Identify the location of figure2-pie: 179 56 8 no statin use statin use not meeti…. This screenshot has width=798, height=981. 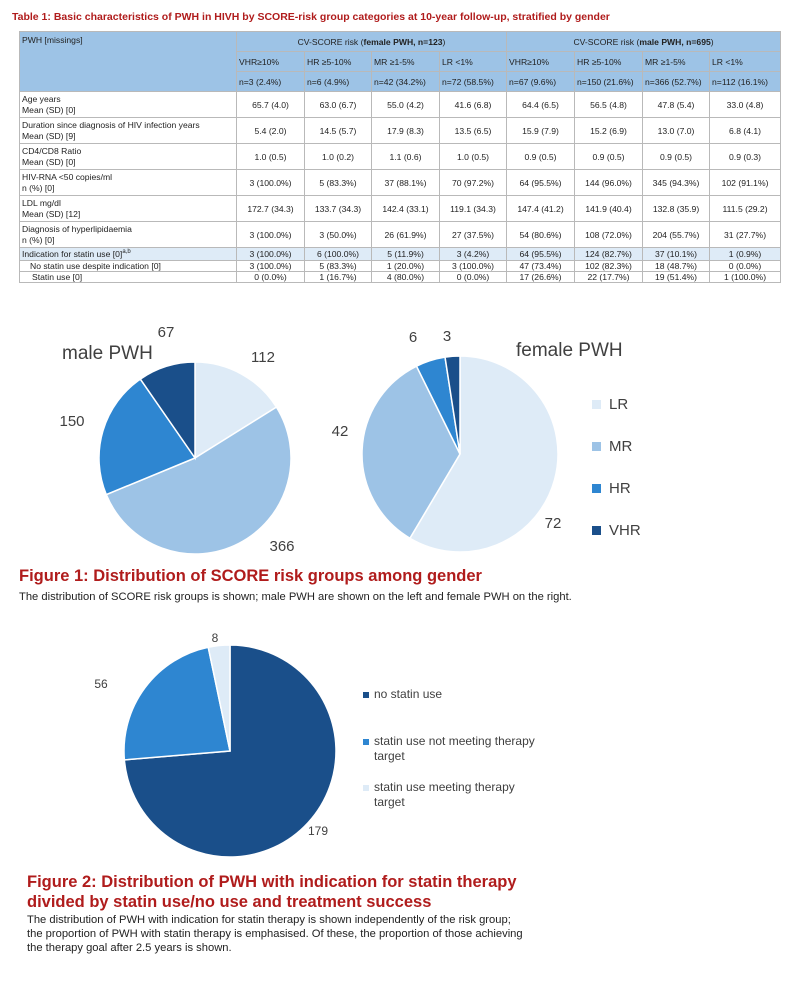
(314, 744).